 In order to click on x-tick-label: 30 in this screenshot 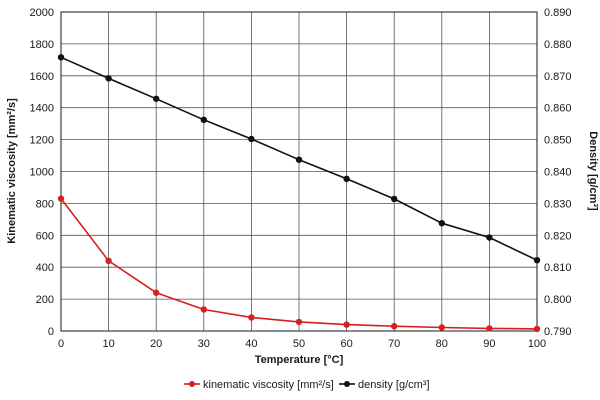, I will do `click(204, 344)`.